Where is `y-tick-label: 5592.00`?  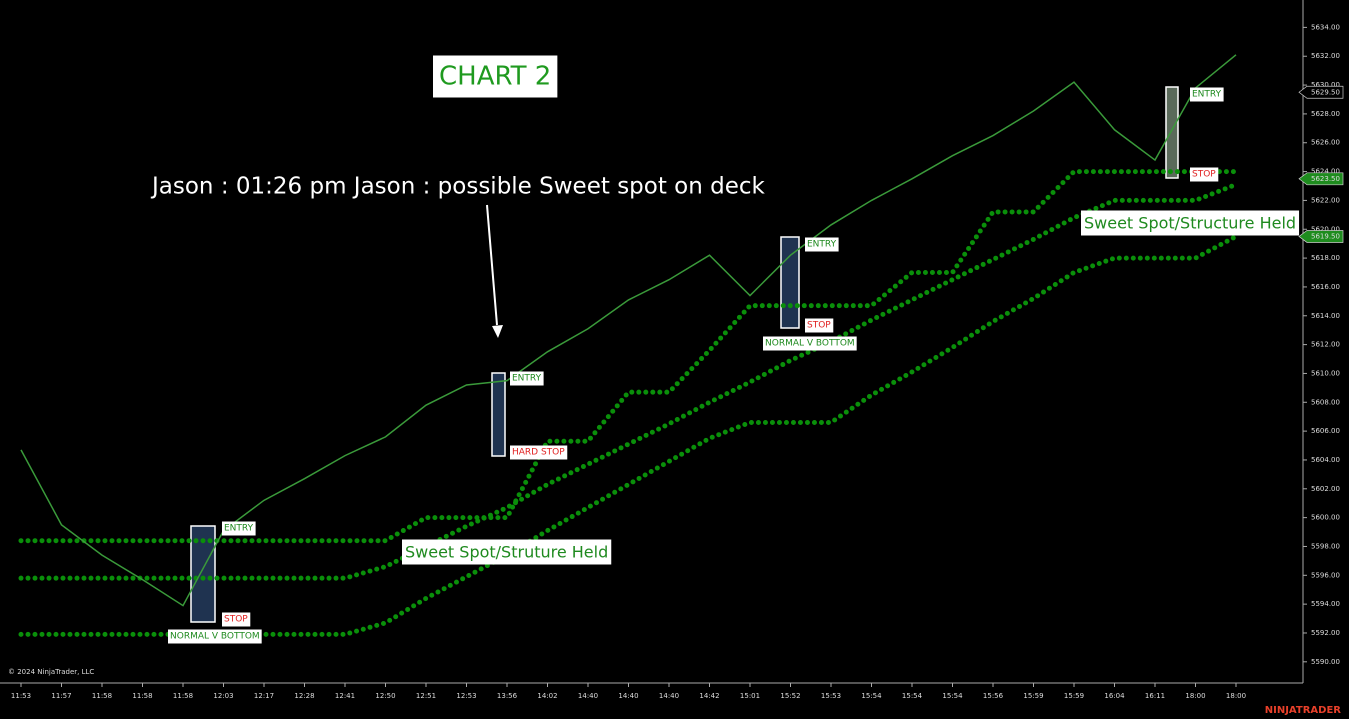
y-tick-label: 5592.00 is located at coordinates (1325, 633).